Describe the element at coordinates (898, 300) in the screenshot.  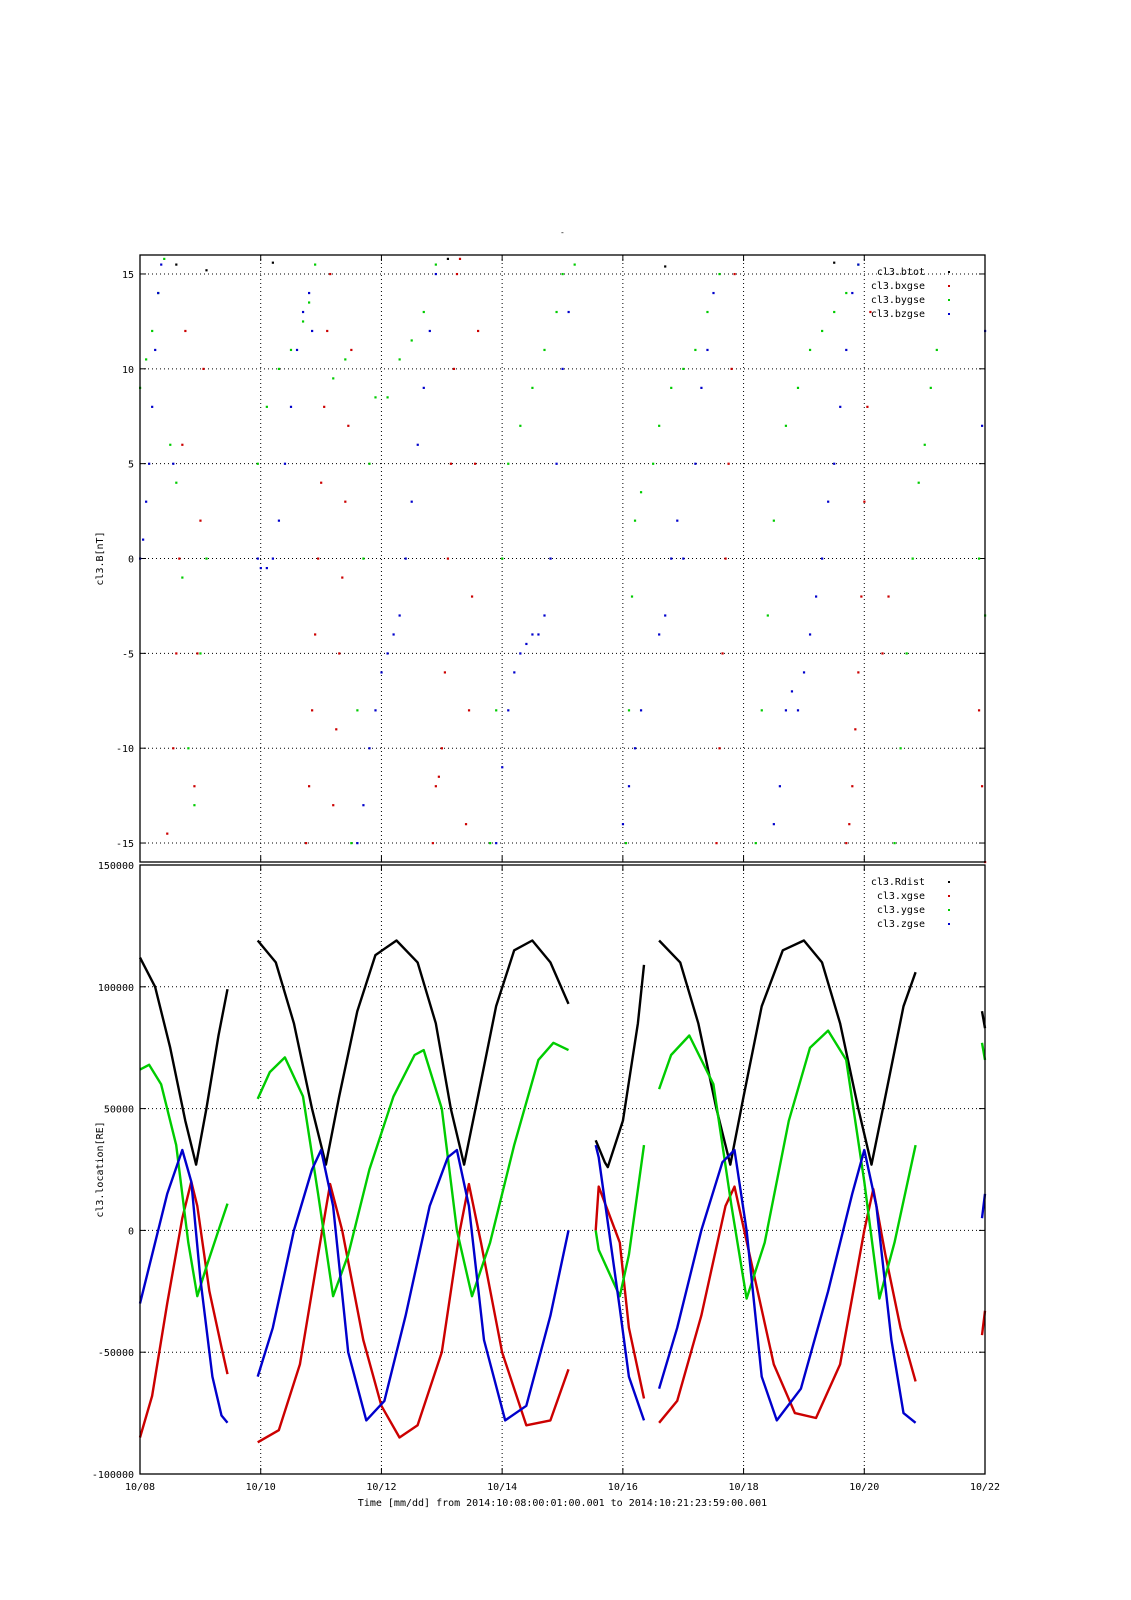
I see `legend-label: cl3.bygse` at that location.